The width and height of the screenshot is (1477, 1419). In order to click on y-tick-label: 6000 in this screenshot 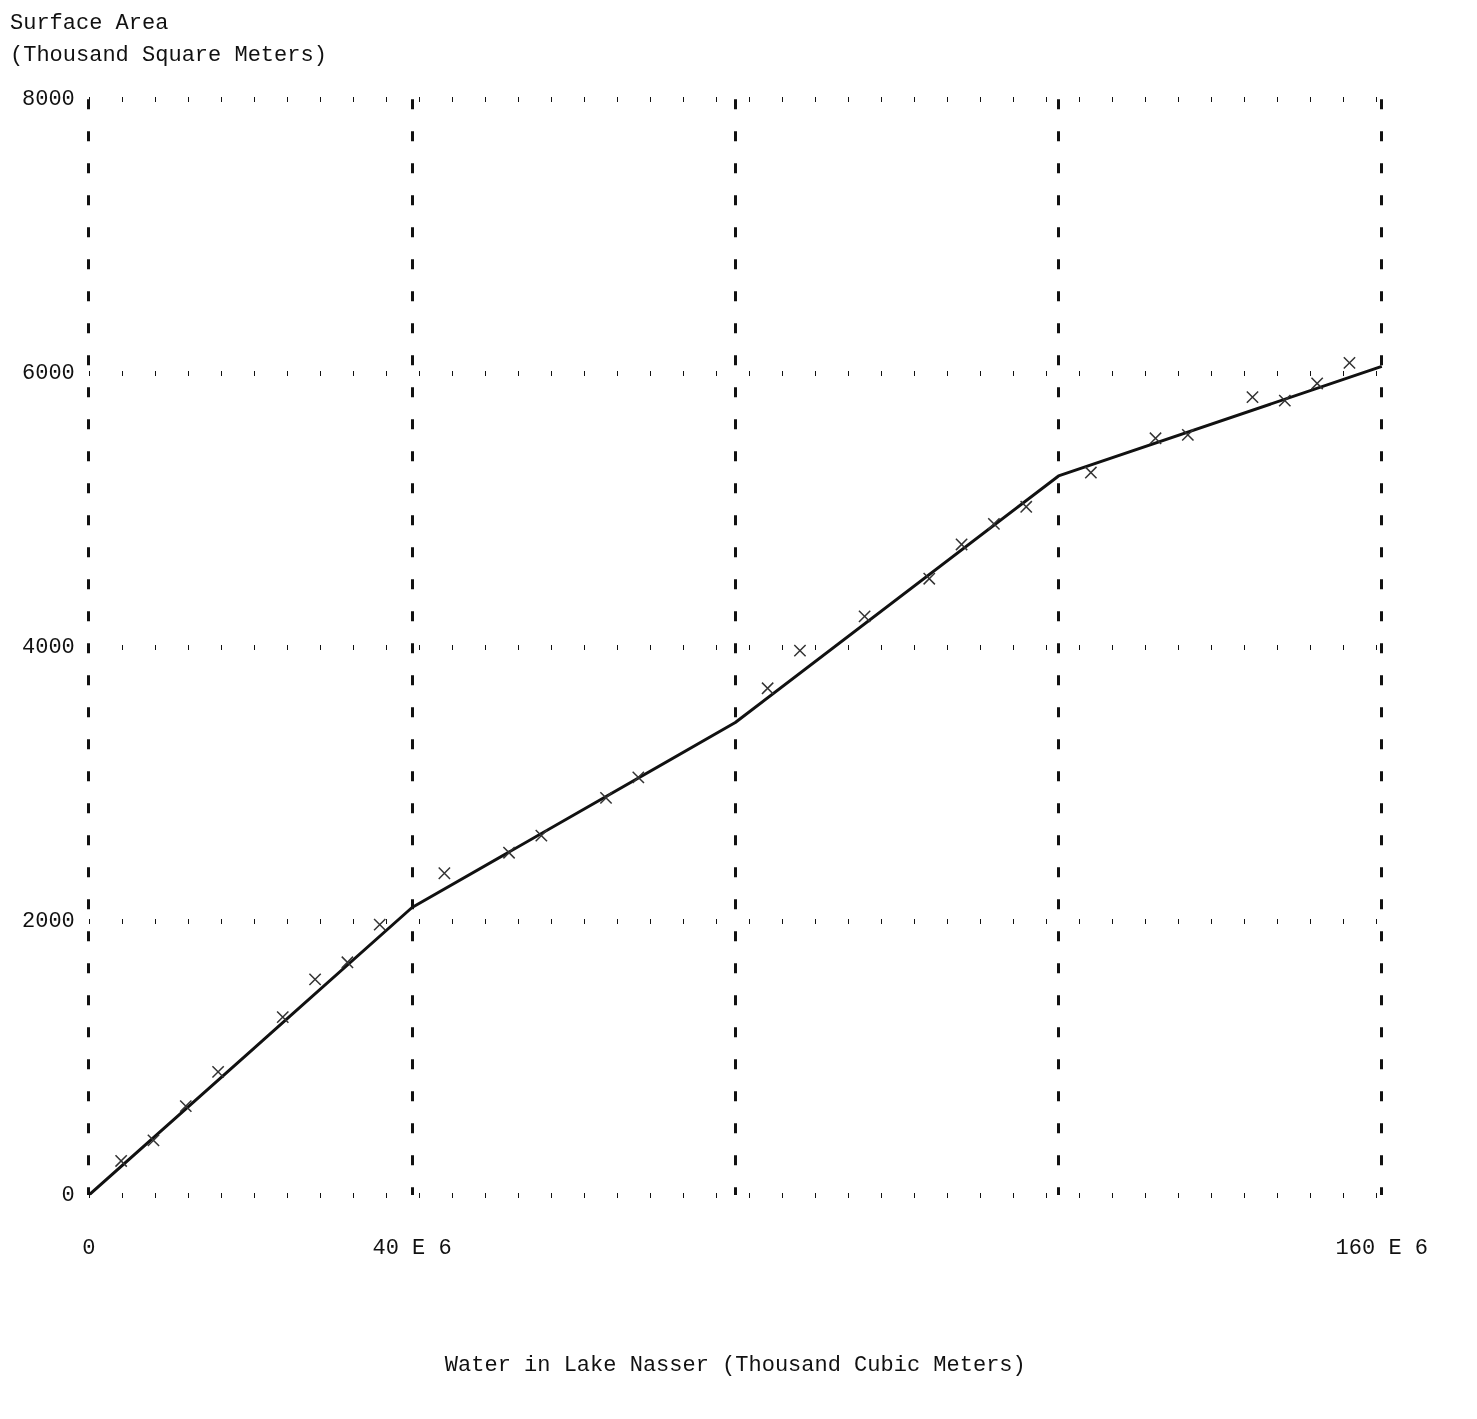, I will do `click(48, 374)`.